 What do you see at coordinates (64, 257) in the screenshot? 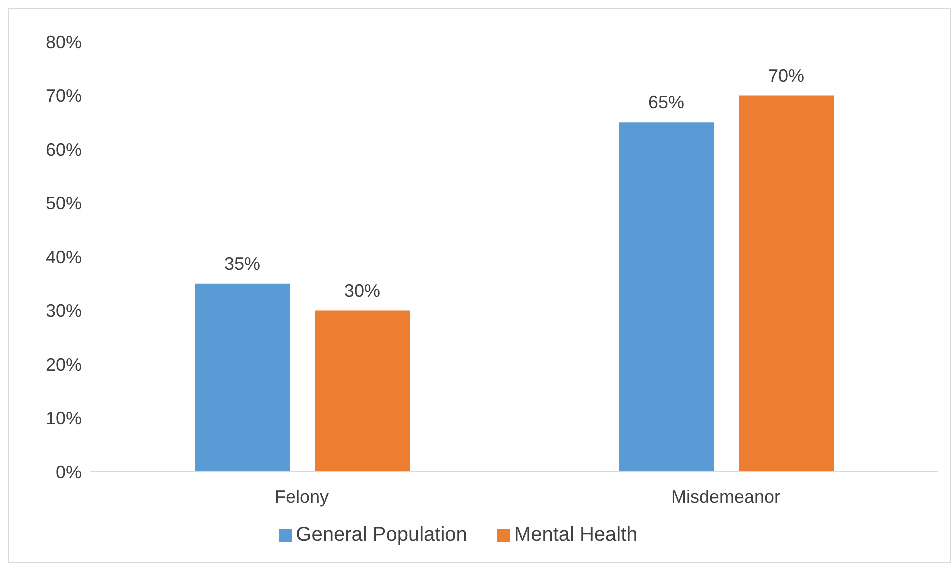
I see `y-tick-label: 40%` at bounding box center [64, 257].